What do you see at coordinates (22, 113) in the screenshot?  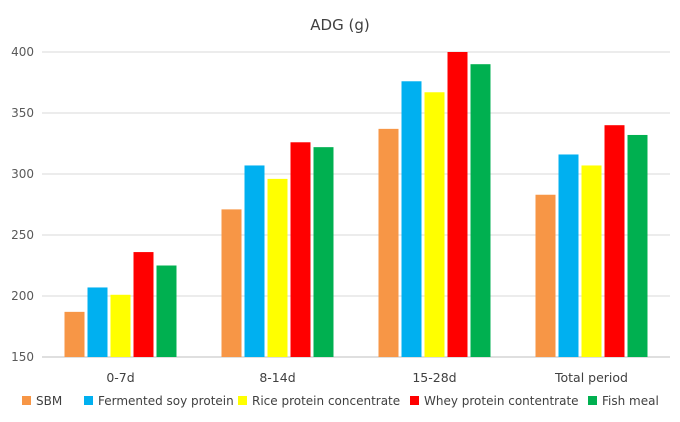 I see `y-tick-label: 350` at bounding box center [22, 113].